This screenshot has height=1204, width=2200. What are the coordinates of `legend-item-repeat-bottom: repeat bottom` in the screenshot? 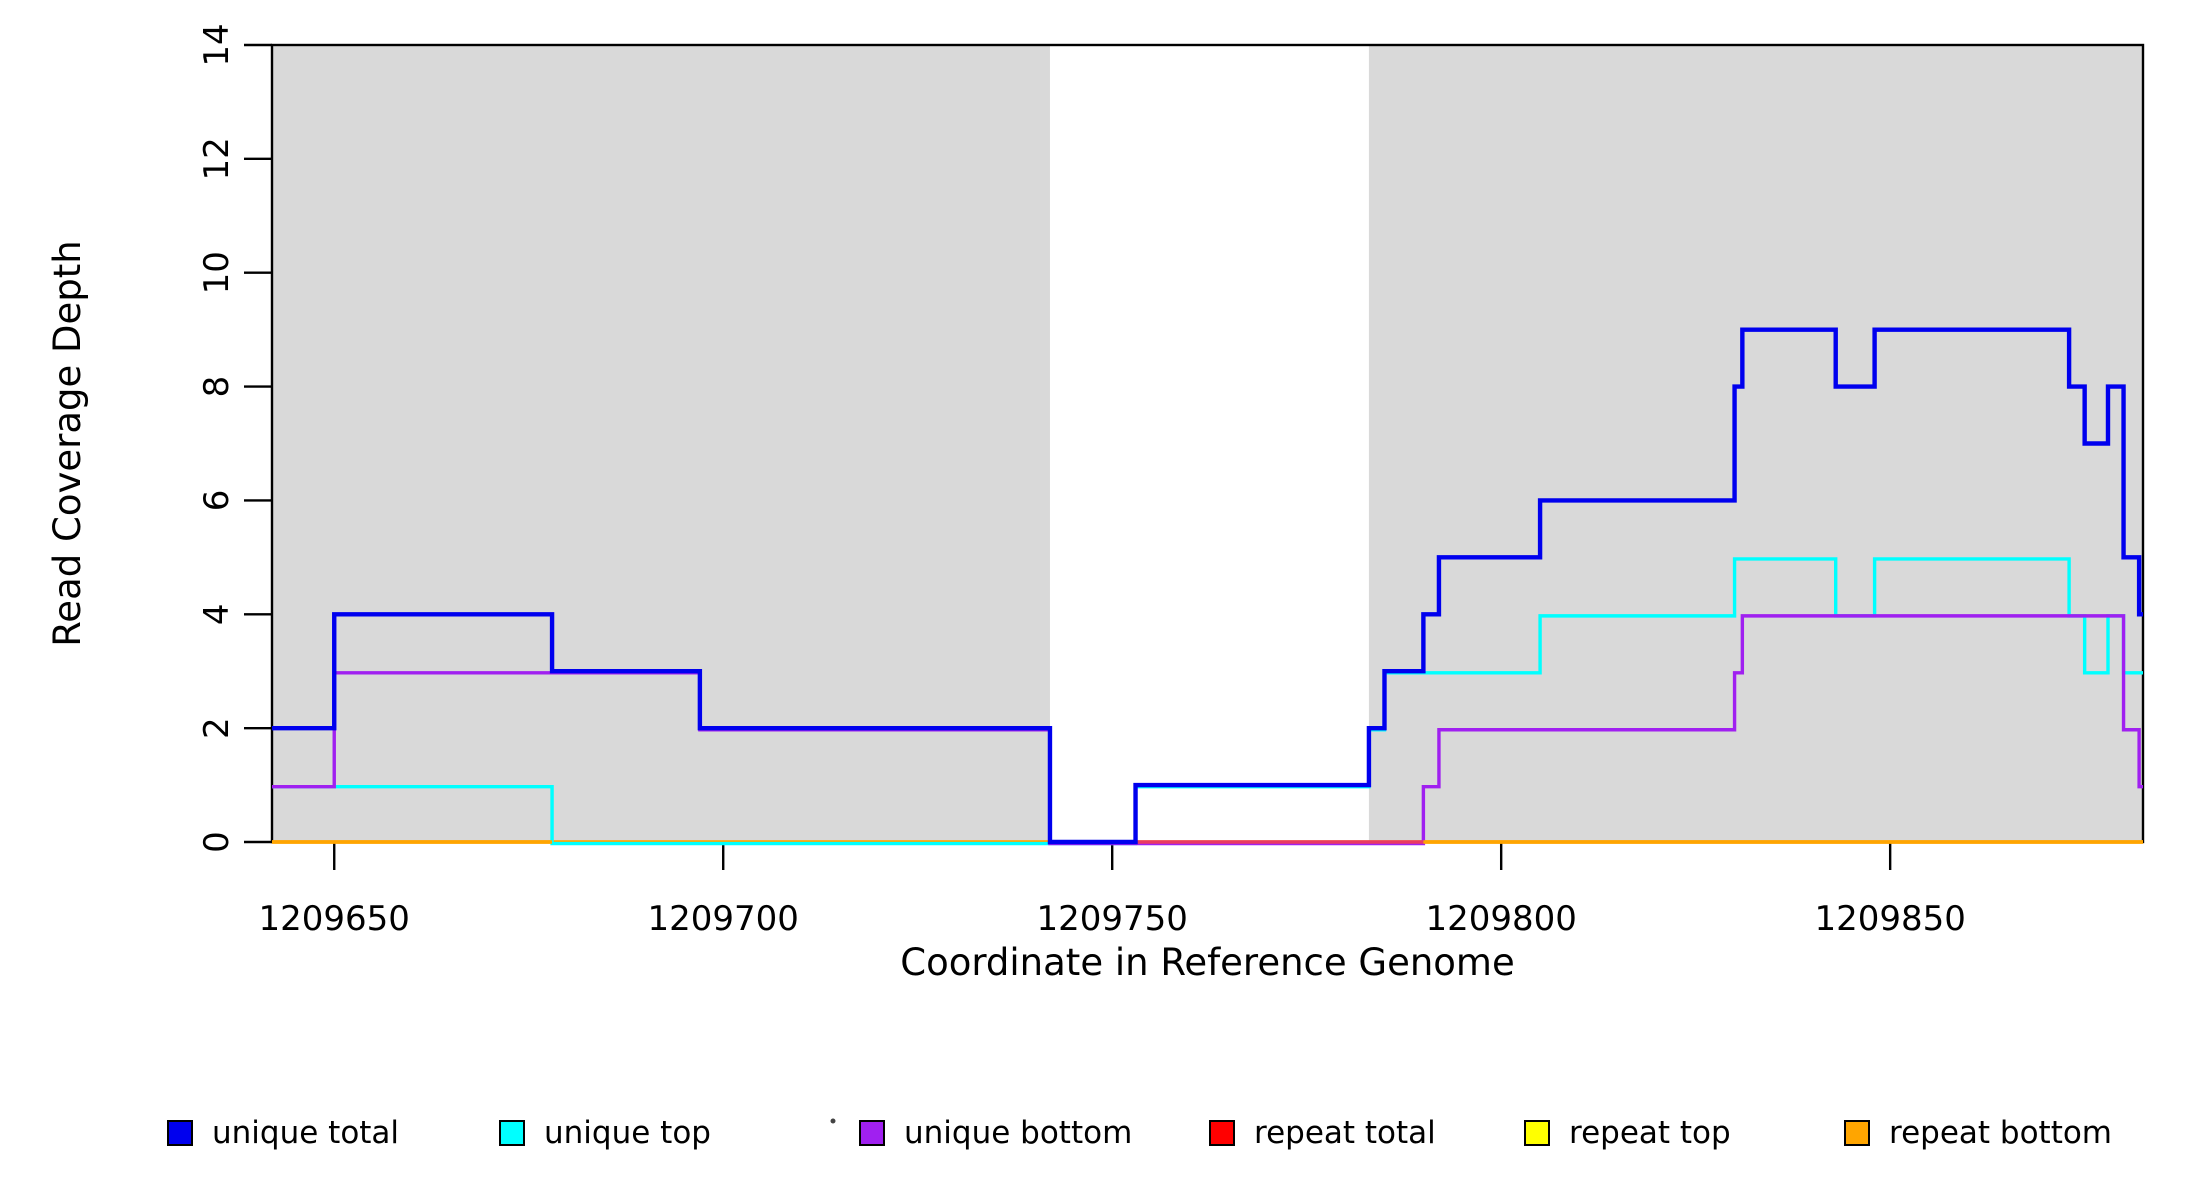 It's located at (1978, 1133).